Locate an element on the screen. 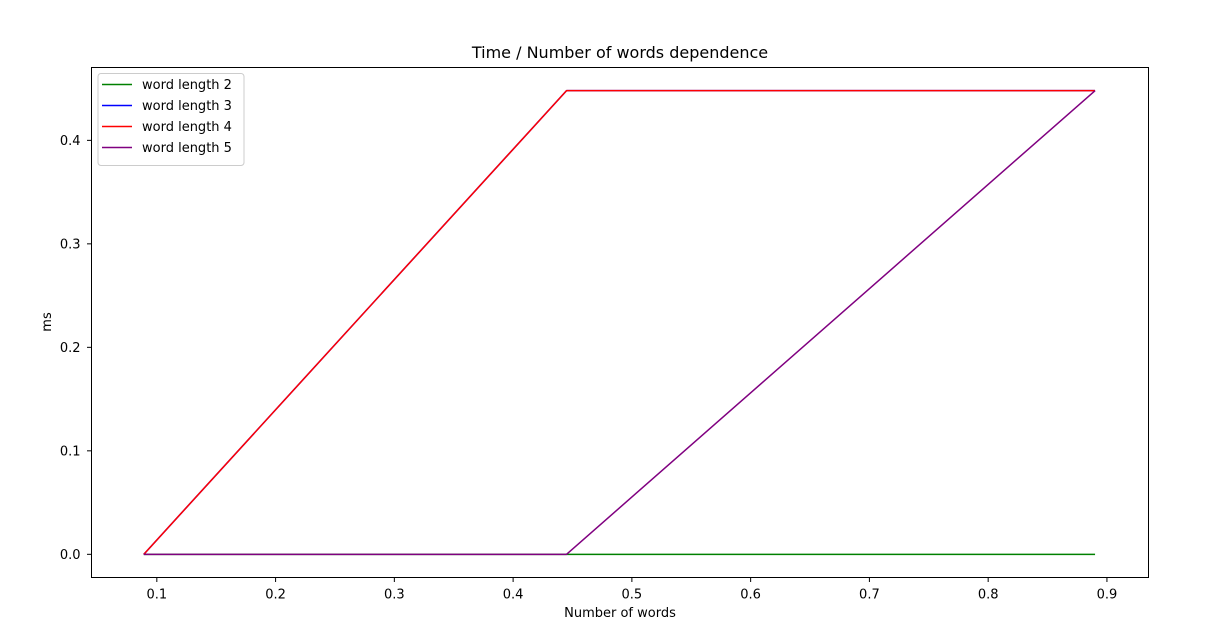  x-tick-label: 0.5 is located at coordinates (632, 595).